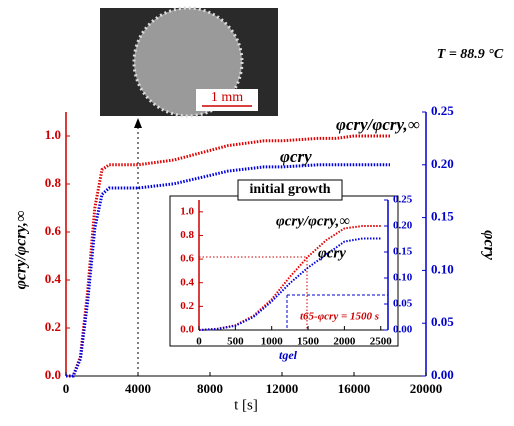 Image resolution: width=514 pixels, height=426 pixels. What do you see at coordinates (138, 123) in the screenshot?
I see `arrow-head` at bounding box center [138, 123].